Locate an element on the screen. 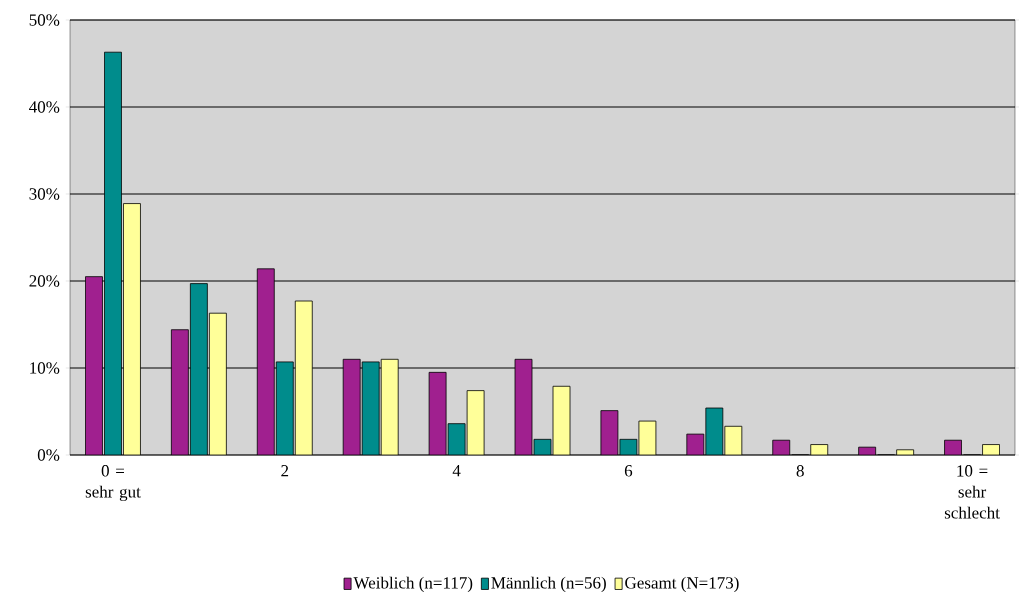 This screenshot has width=1019, height=608. x-tick-label: 10 = sehr schlecht is located at coordinates (972, 492).